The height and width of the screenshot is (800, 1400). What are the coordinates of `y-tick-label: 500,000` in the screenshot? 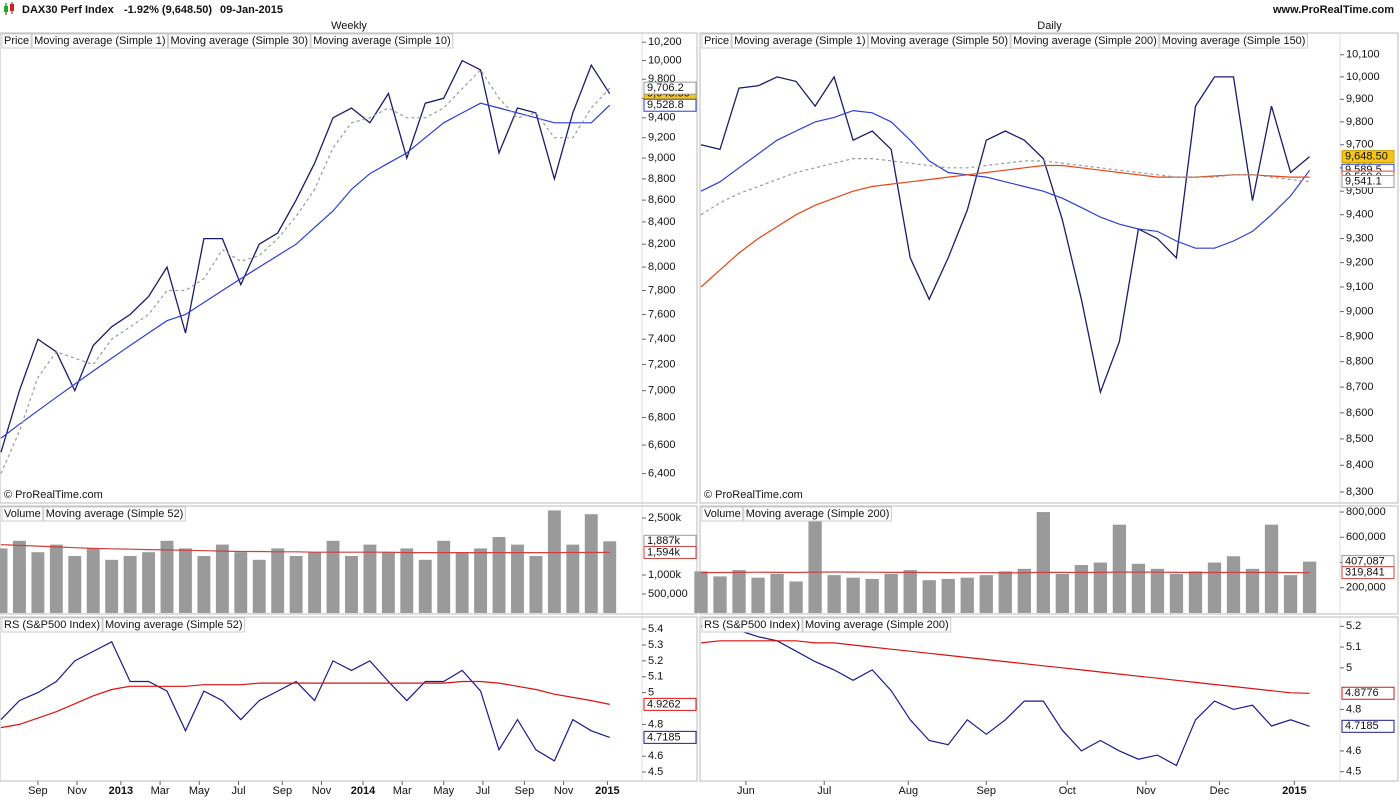 It's located at (668, 594).